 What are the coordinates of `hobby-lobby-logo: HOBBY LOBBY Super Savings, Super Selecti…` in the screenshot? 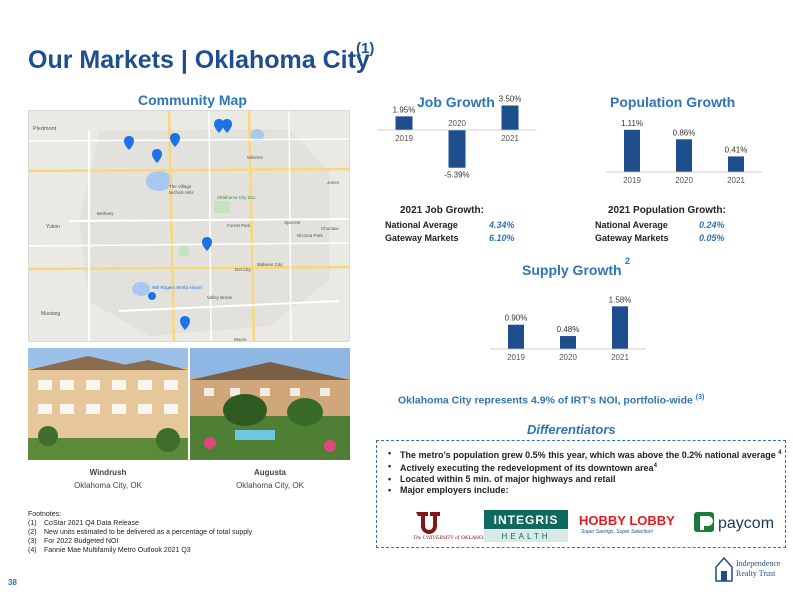 It's located at (631, 523).